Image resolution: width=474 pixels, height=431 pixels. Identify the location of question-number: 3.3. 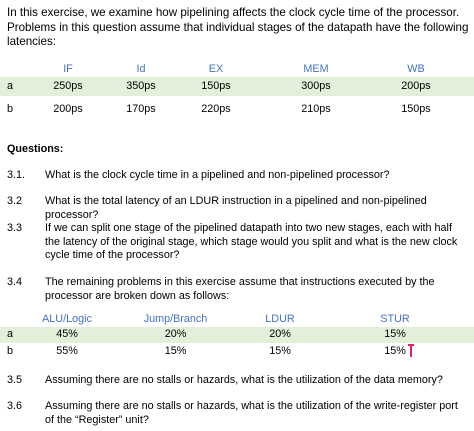
(15, 228).